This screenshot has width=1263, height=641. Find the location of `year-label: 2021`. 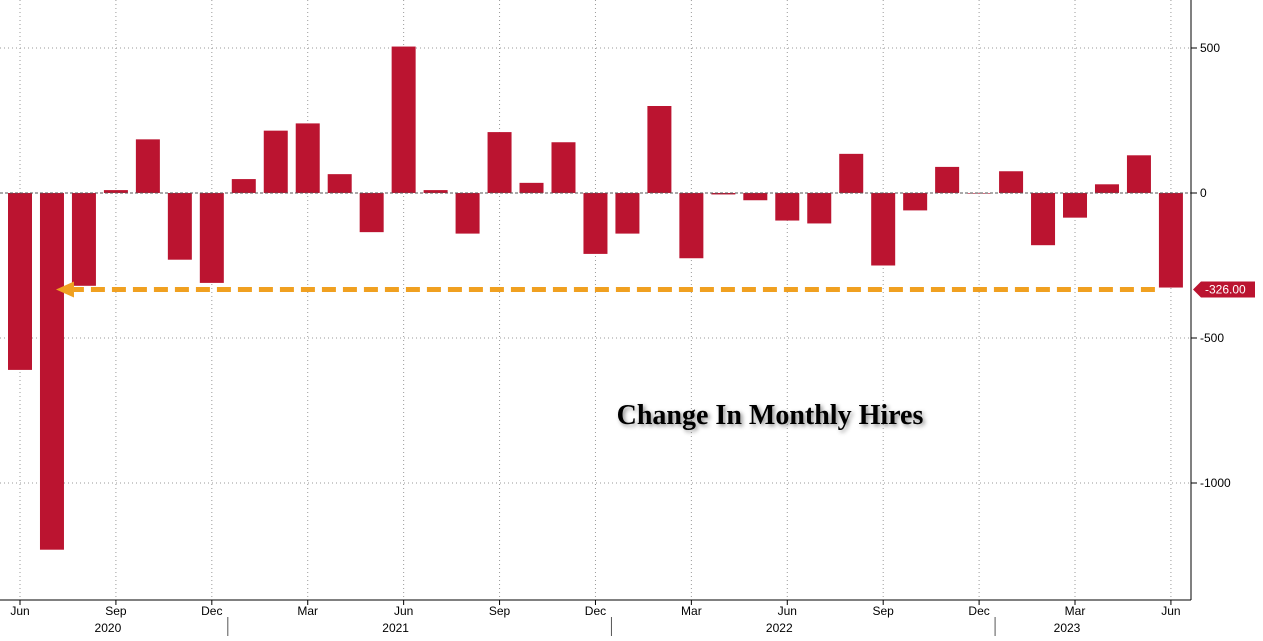

year-label: 2021 is located at coordinates (395, 628).